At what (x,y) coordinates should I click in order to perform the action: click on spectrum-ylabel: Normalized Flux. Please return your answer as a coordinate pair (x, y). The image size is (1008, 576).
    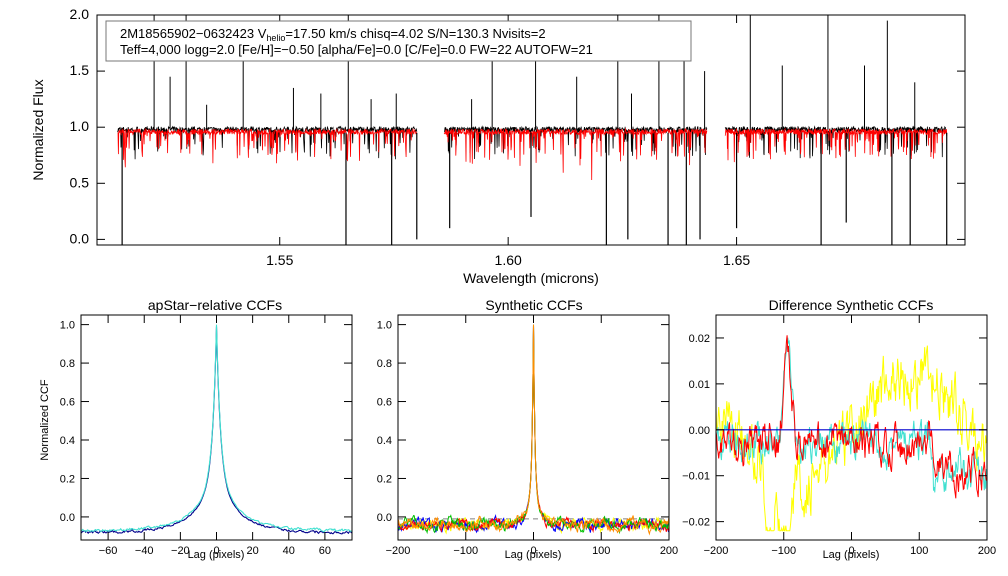
    Looking at the image, I should click on (38, 129).